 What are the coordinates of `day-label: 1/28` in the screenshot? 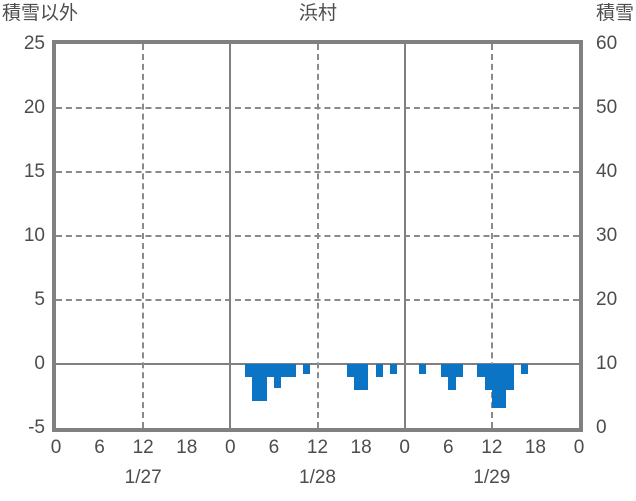 It's located at (317, 477).